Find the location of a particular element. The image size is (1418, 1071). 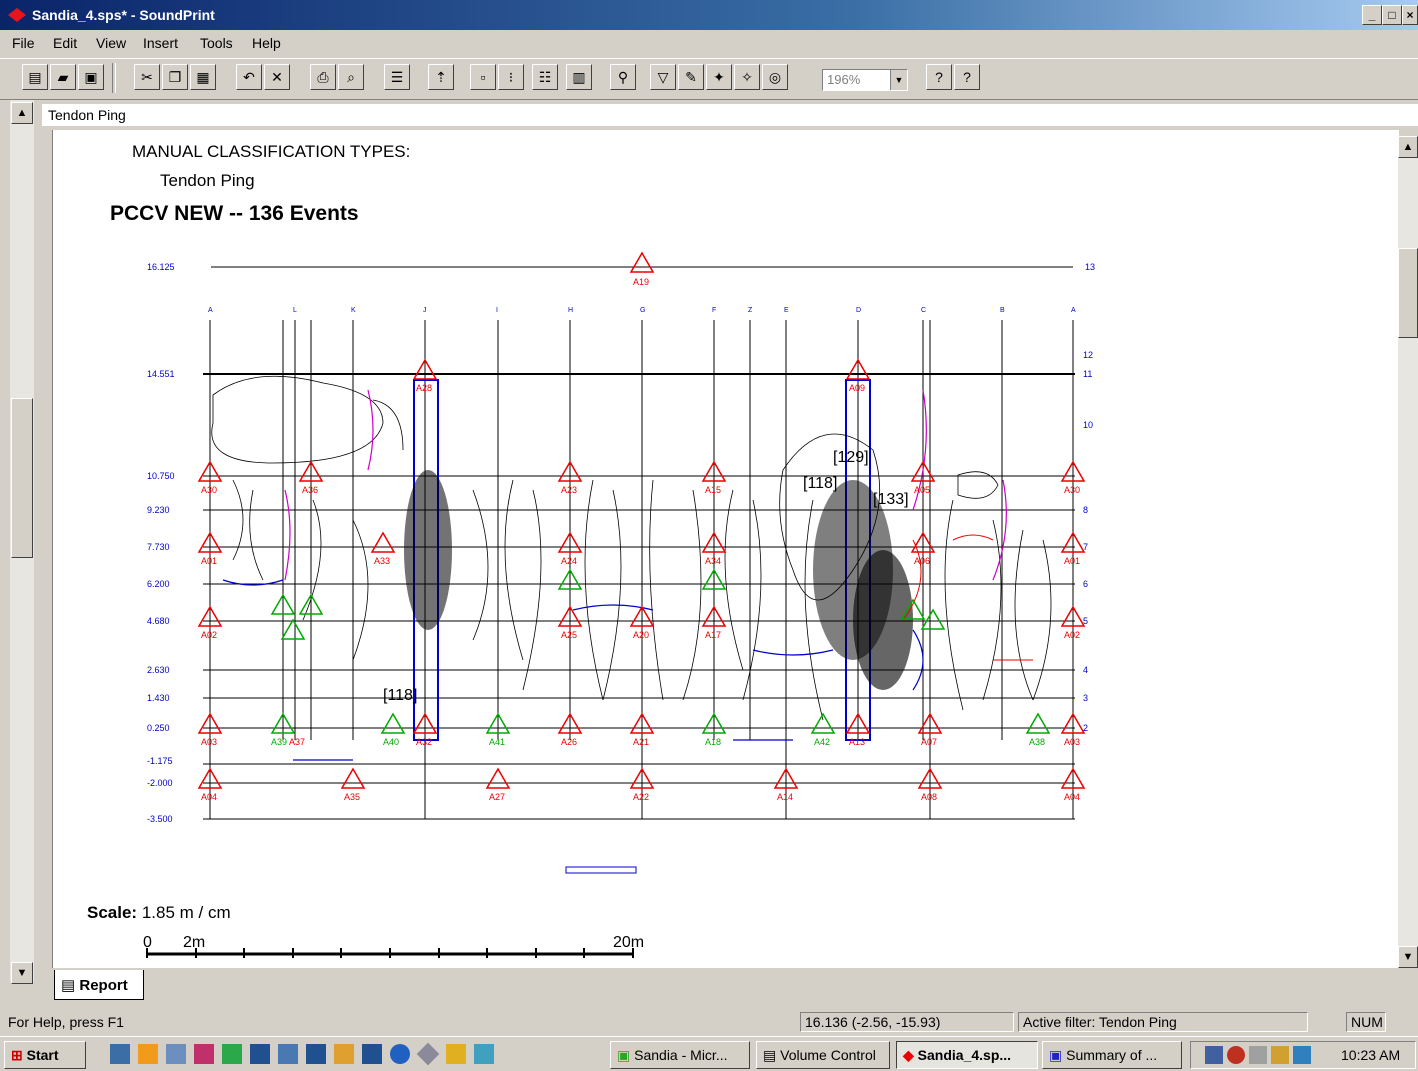

sensor-label: A02 is located at coordinates (209, 635).